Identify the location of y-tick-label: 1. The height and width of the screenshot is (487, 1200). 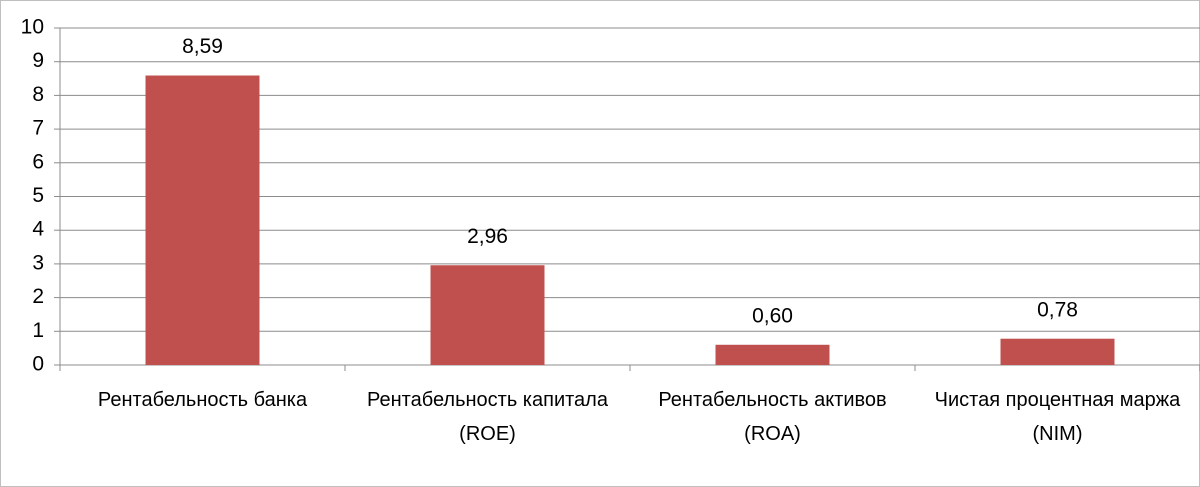
(38, 330).